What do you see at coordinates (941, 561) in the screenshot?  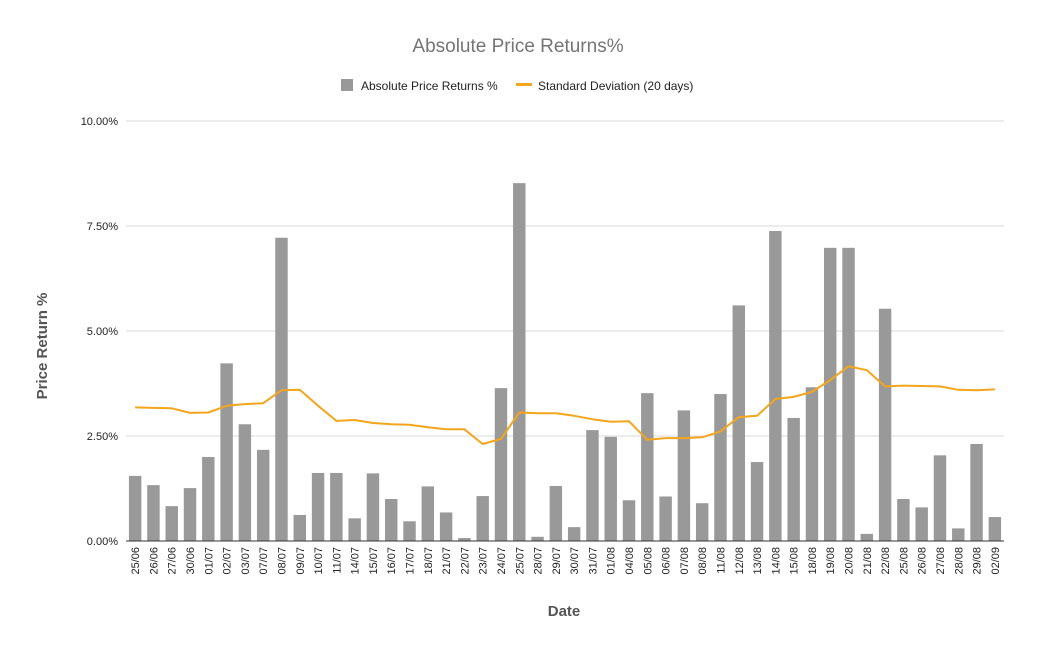 I see `x-tick-label: 27/08` at bounding box center [941, 561].